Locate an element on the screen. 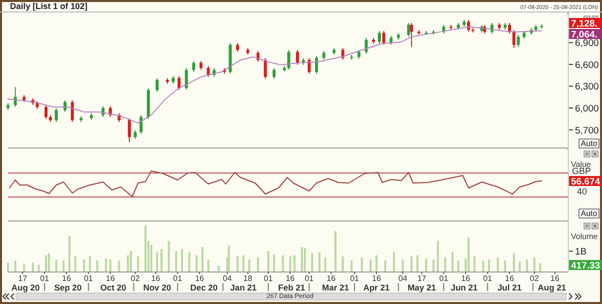 The image size is (602, 304). x2-tick-label: May 21 is located at coordinates (422, 287).